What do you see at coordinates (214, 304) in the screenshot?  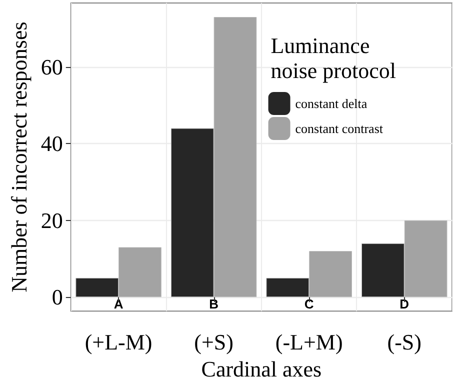 I see `annotation: B` at bounding box center [214, 304].